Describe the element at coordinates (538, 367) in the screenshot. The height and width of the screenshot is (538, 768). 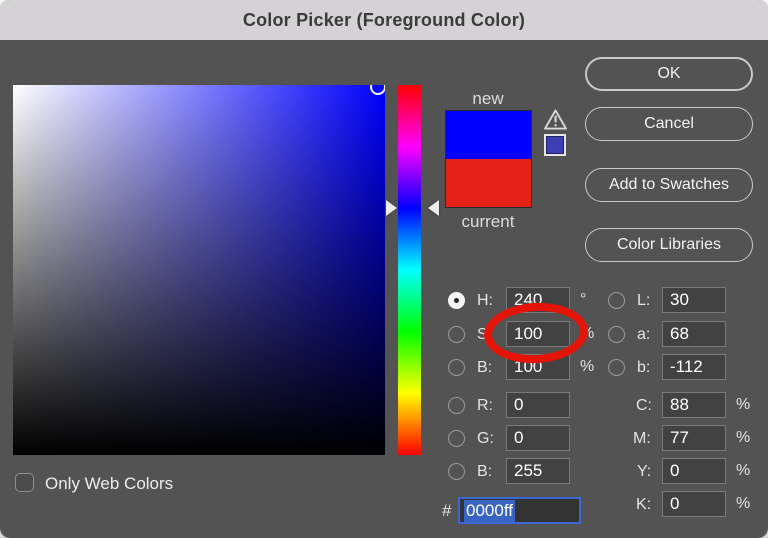
I see `brightness-input: 100` at that location.